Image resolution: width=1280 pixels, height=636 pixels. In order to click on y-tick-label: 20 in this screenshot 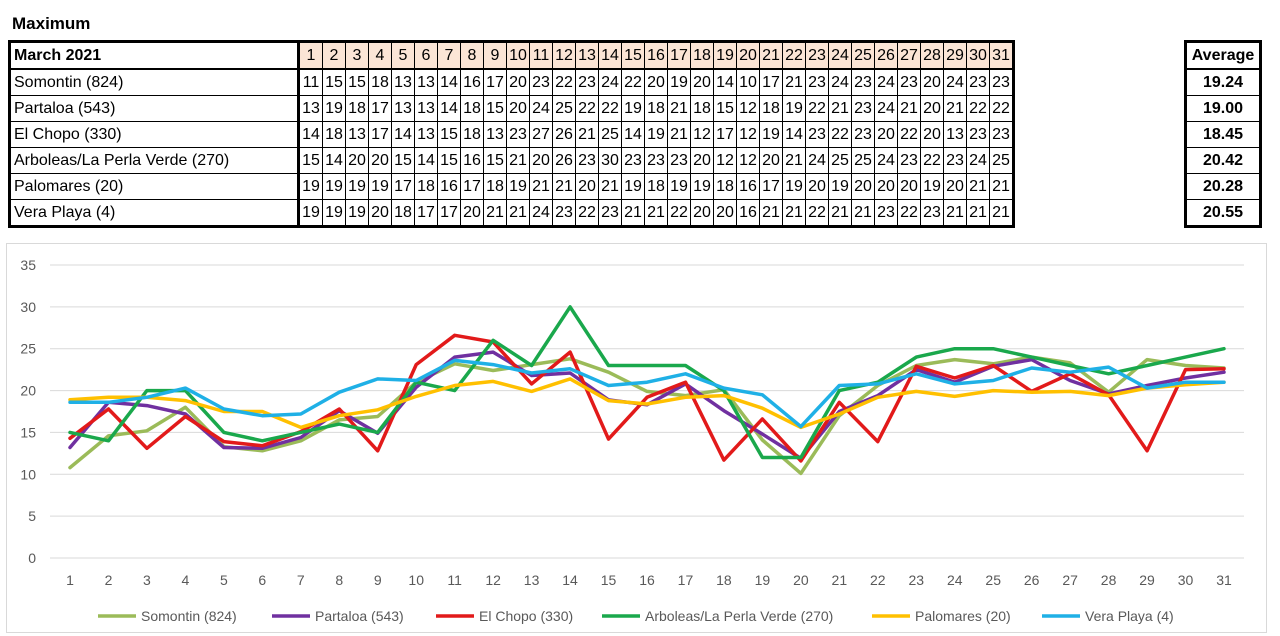, I will do `click(28, 391)`.